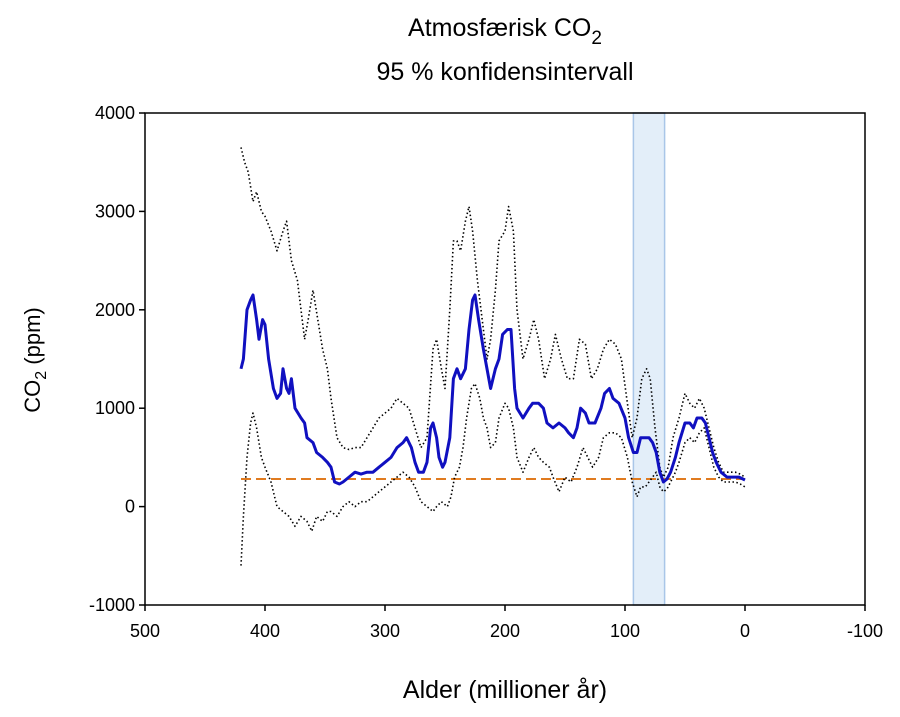 The image size is (900, 717). Describe the element at coordinates (115, 113) in the screenshot. I see `y-tick-label: 4000` at that location.